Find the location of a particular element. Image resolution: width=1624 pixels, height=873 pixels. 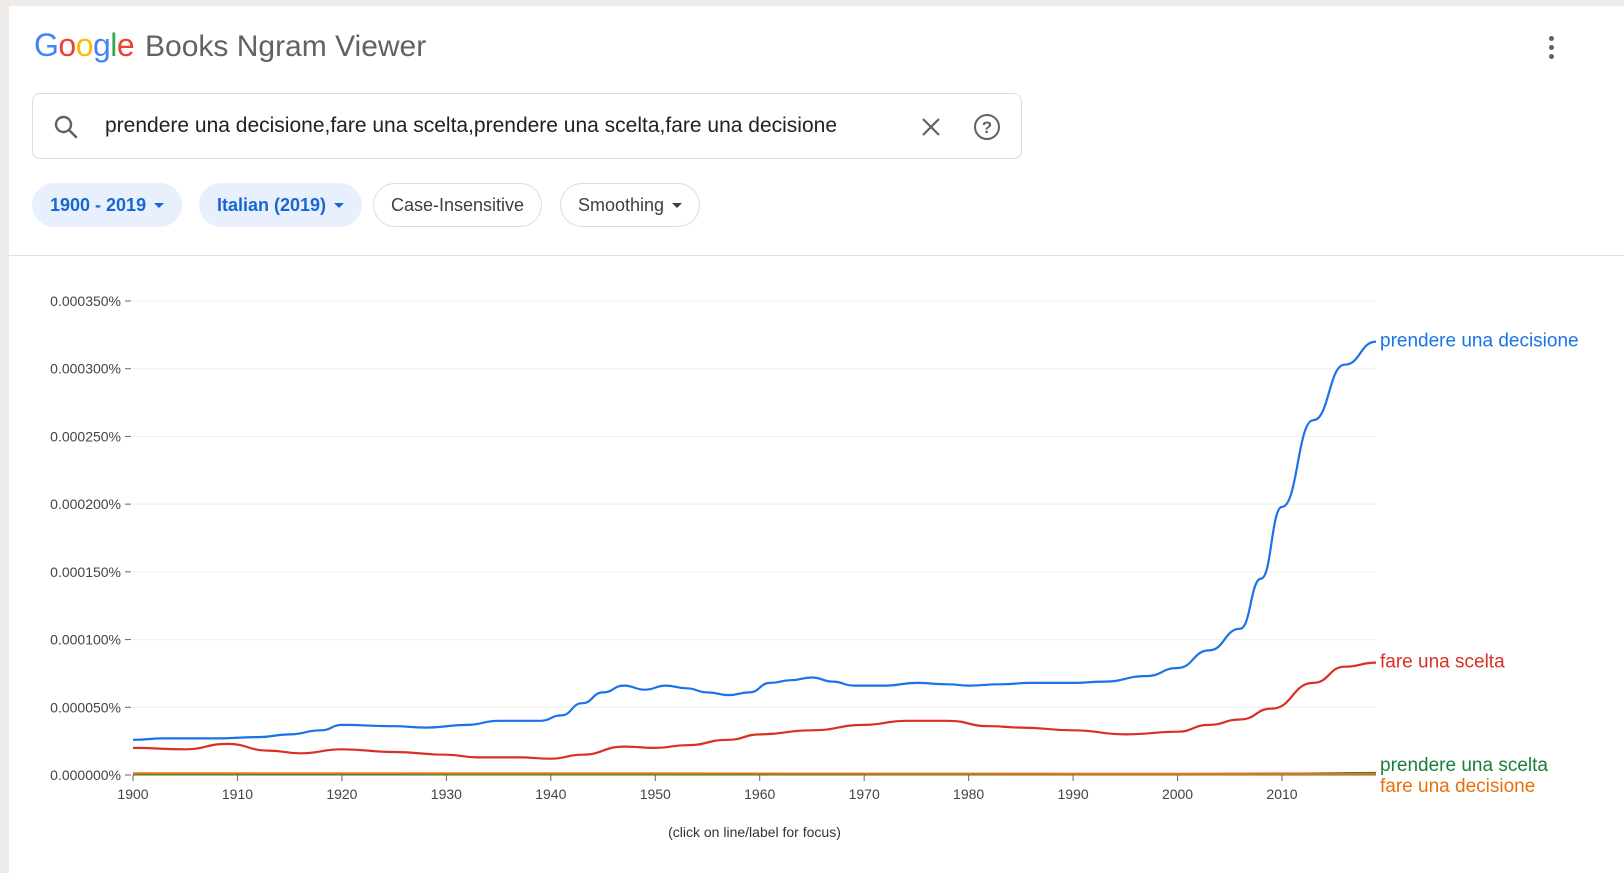

app-title: Books Ngram Viewer is located at coordinates (286, 46).